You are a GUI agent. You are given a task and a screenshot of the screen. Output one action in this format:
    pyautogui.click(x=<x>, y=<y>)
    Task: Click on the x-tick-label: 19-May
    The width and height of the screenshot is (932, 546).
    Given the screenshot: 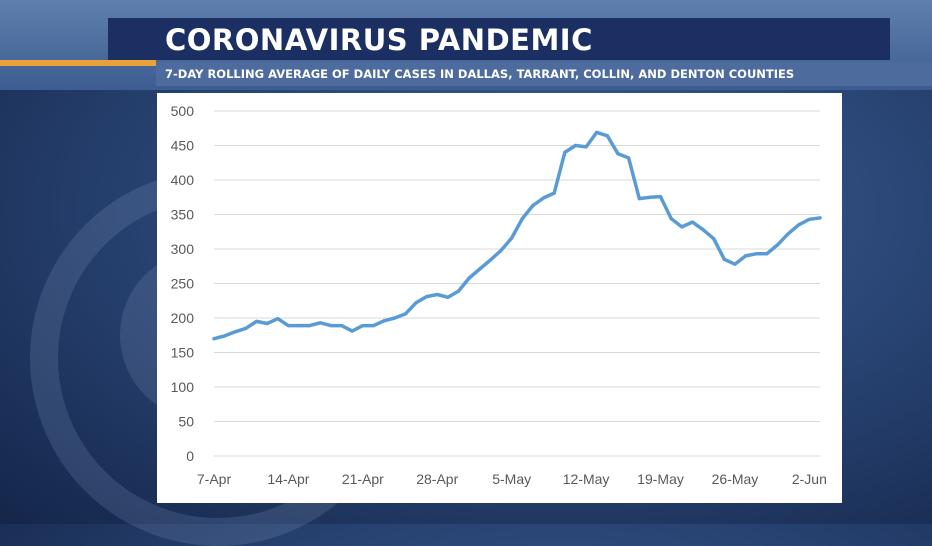 What is the action you would take?
    pyautogui.click(x=660, y=479)
    